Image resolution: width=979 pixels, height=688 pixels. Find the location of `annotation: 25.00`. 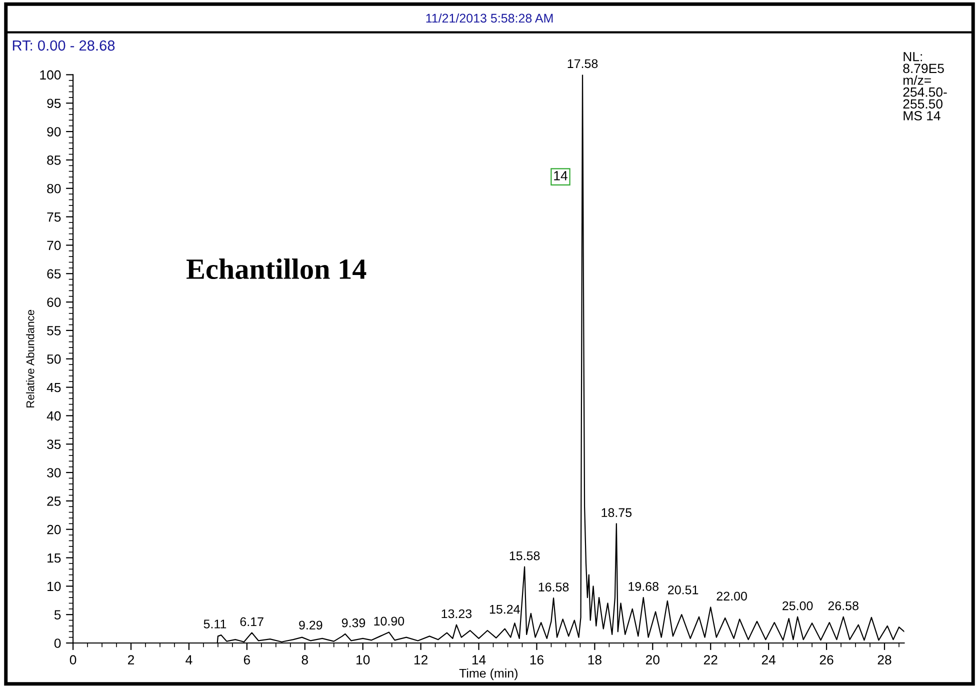

annotation: 25.00 is located at coordinates (797, 605).